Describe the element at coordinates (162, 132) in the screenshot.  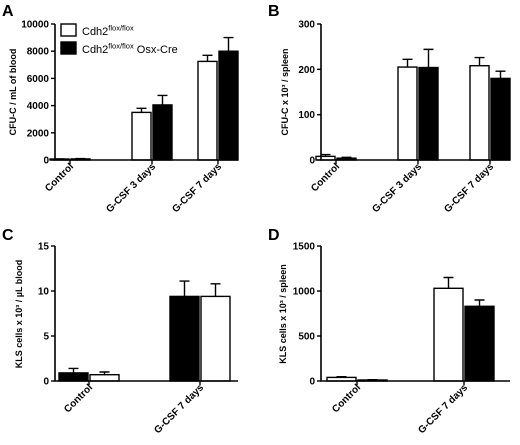
I see `bar-a-s2-c2` at that location.